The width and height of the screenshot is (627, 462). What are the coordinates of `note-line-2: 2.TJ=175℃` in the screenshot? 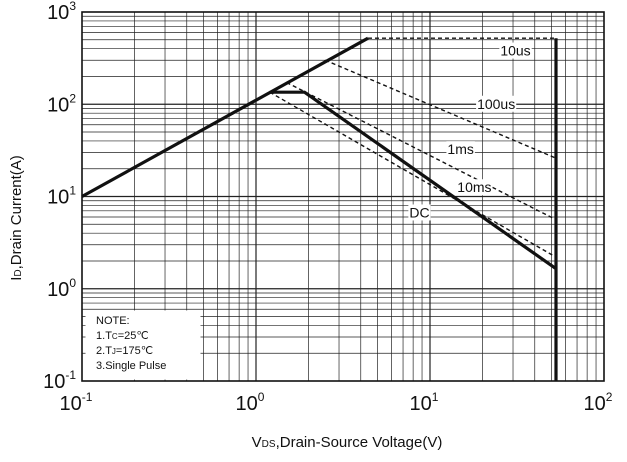 It's located at (124, 351).